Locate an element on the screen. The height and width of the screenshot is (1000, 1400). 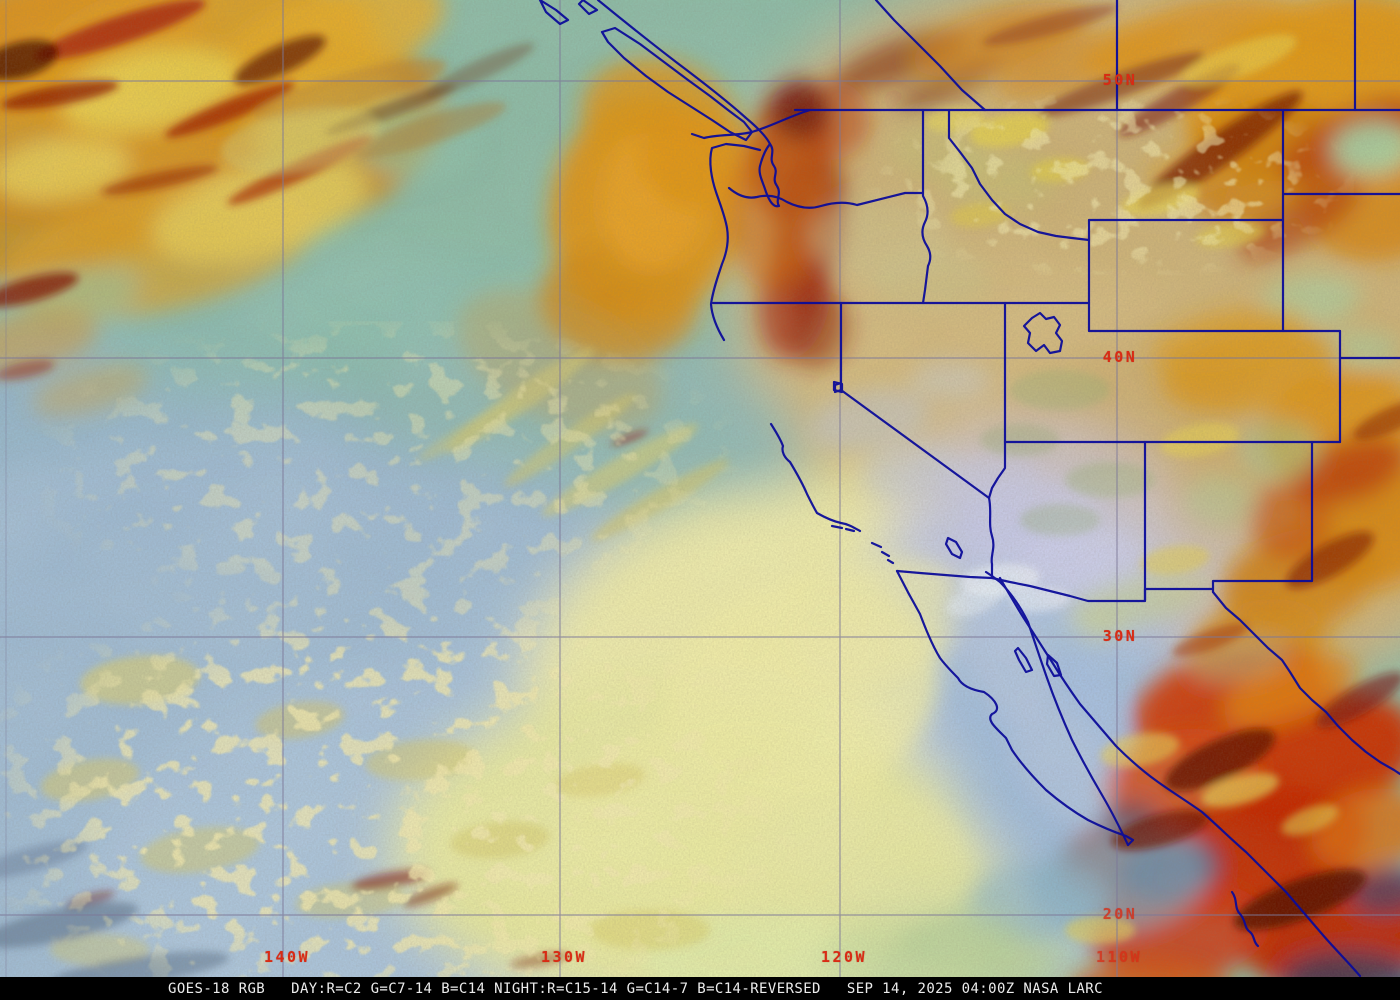
puget-sound is located at coordinates (769, 175).